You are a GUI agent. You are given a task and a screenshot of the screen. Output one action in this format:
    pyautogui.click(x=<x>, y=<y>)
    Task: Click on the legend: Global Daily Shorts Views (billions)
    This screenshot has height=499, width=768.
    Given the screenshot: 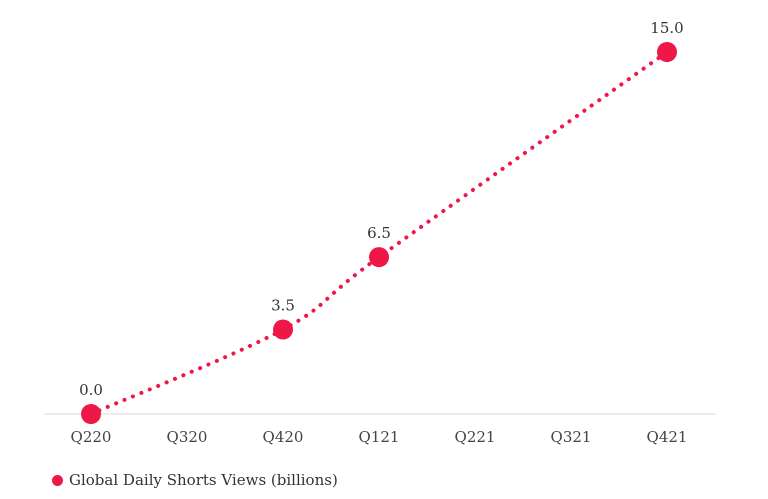 What is the action you would take?
    pyautogui.click(x=195, y=480)
    